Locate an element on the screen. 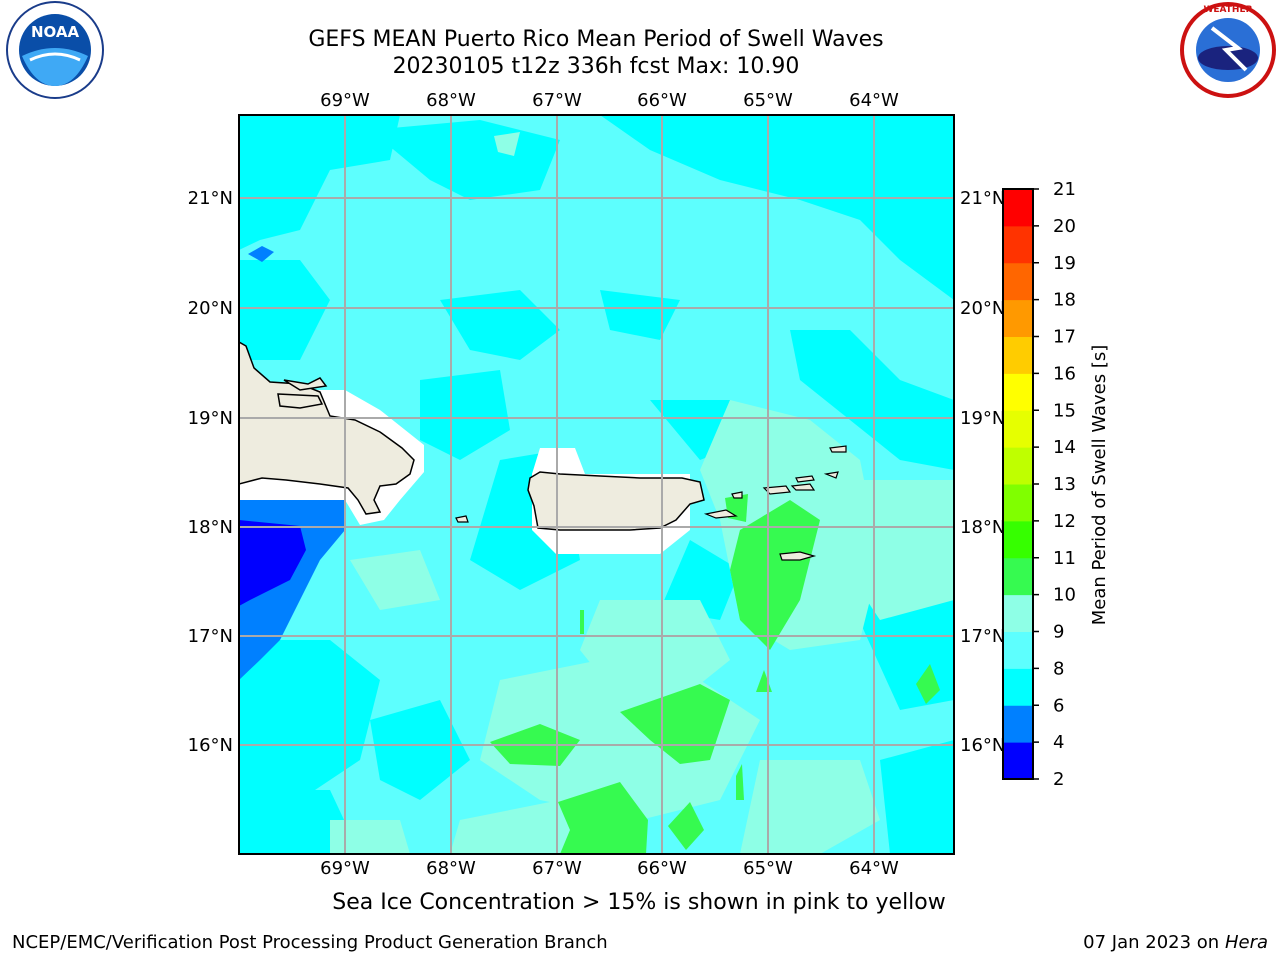 The image size is (1280, 960). svg-text: WEATHER is located at coordinates (1227, 10).